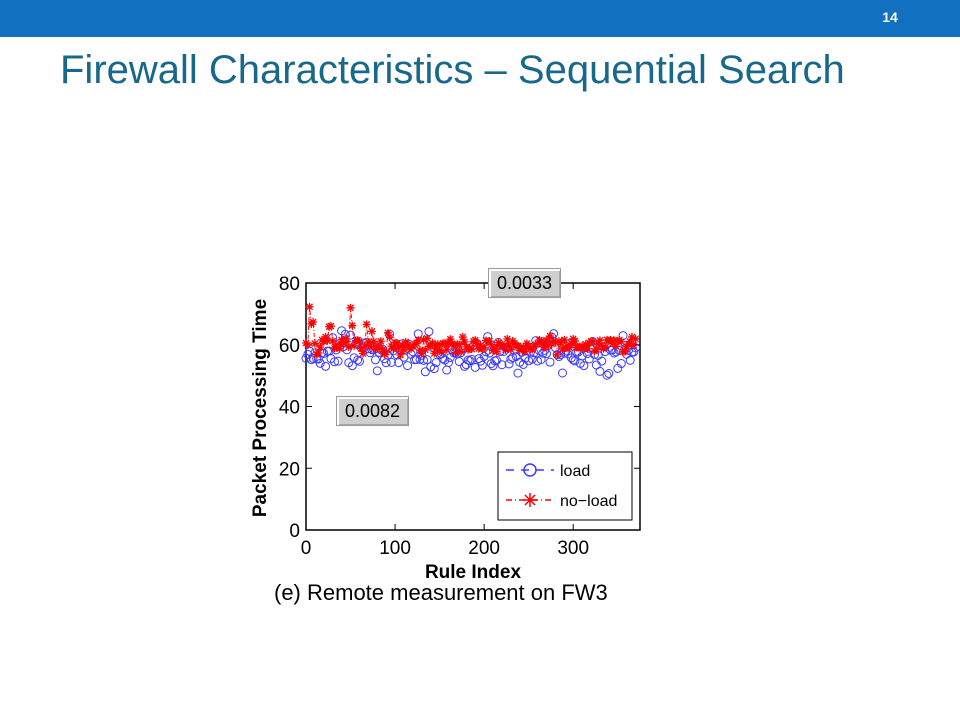  What do you see at coordinates (289, 284) in the screenshot?
I see `y-tick-label: 80` at bounding box center [289, 284].